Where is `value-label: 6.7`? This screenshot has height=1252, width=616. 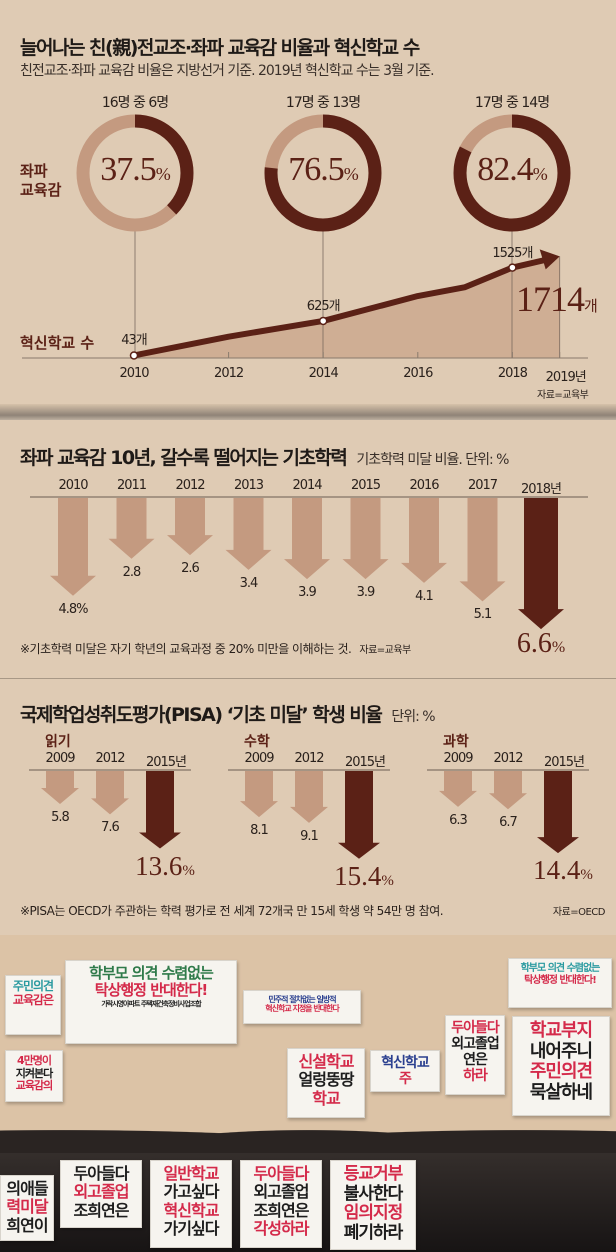 value-label: 6.7 is located at coordinates (508, 823).